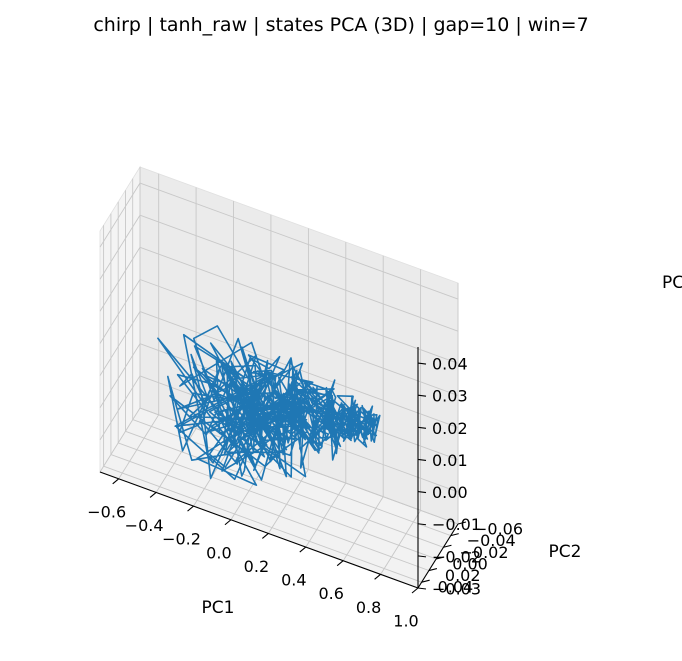 This screenshot has width=682, height=661. I want to click on x-tick-label: 0.2, so click(256, 566).